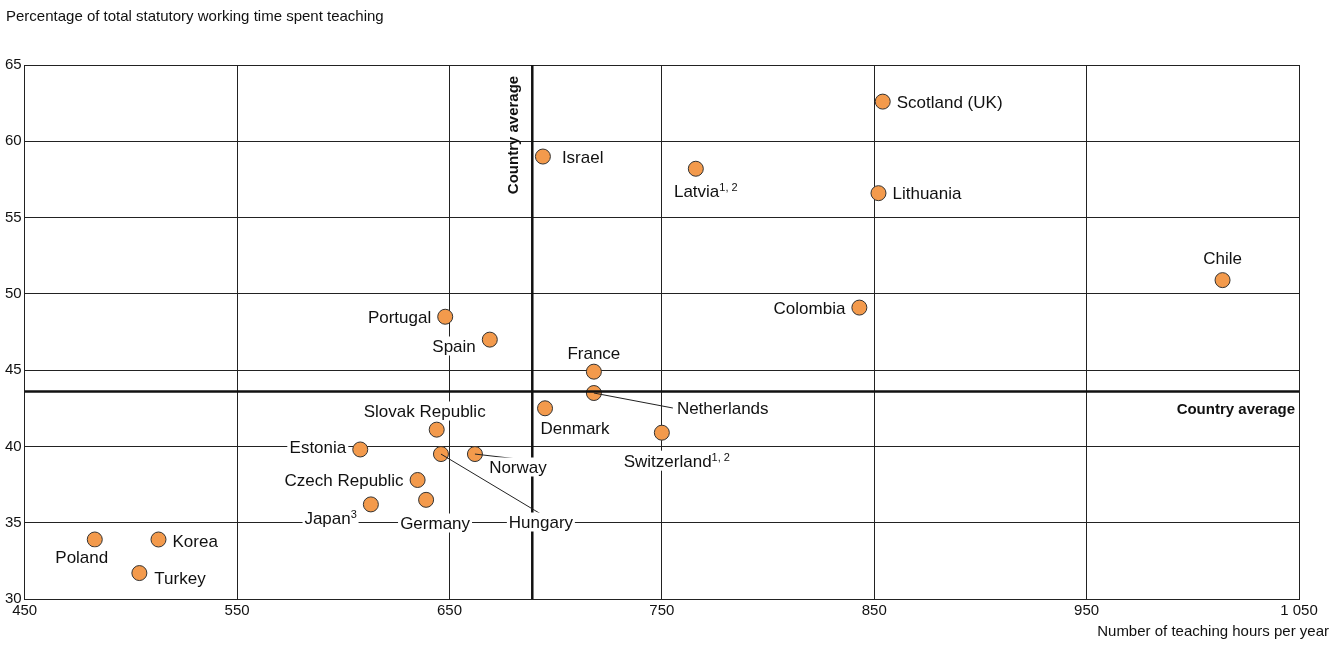  What do you see at coordinates (13, 216) in the screenshot?
I see `y-tick-label: 55` at bounding box center [13, 216].